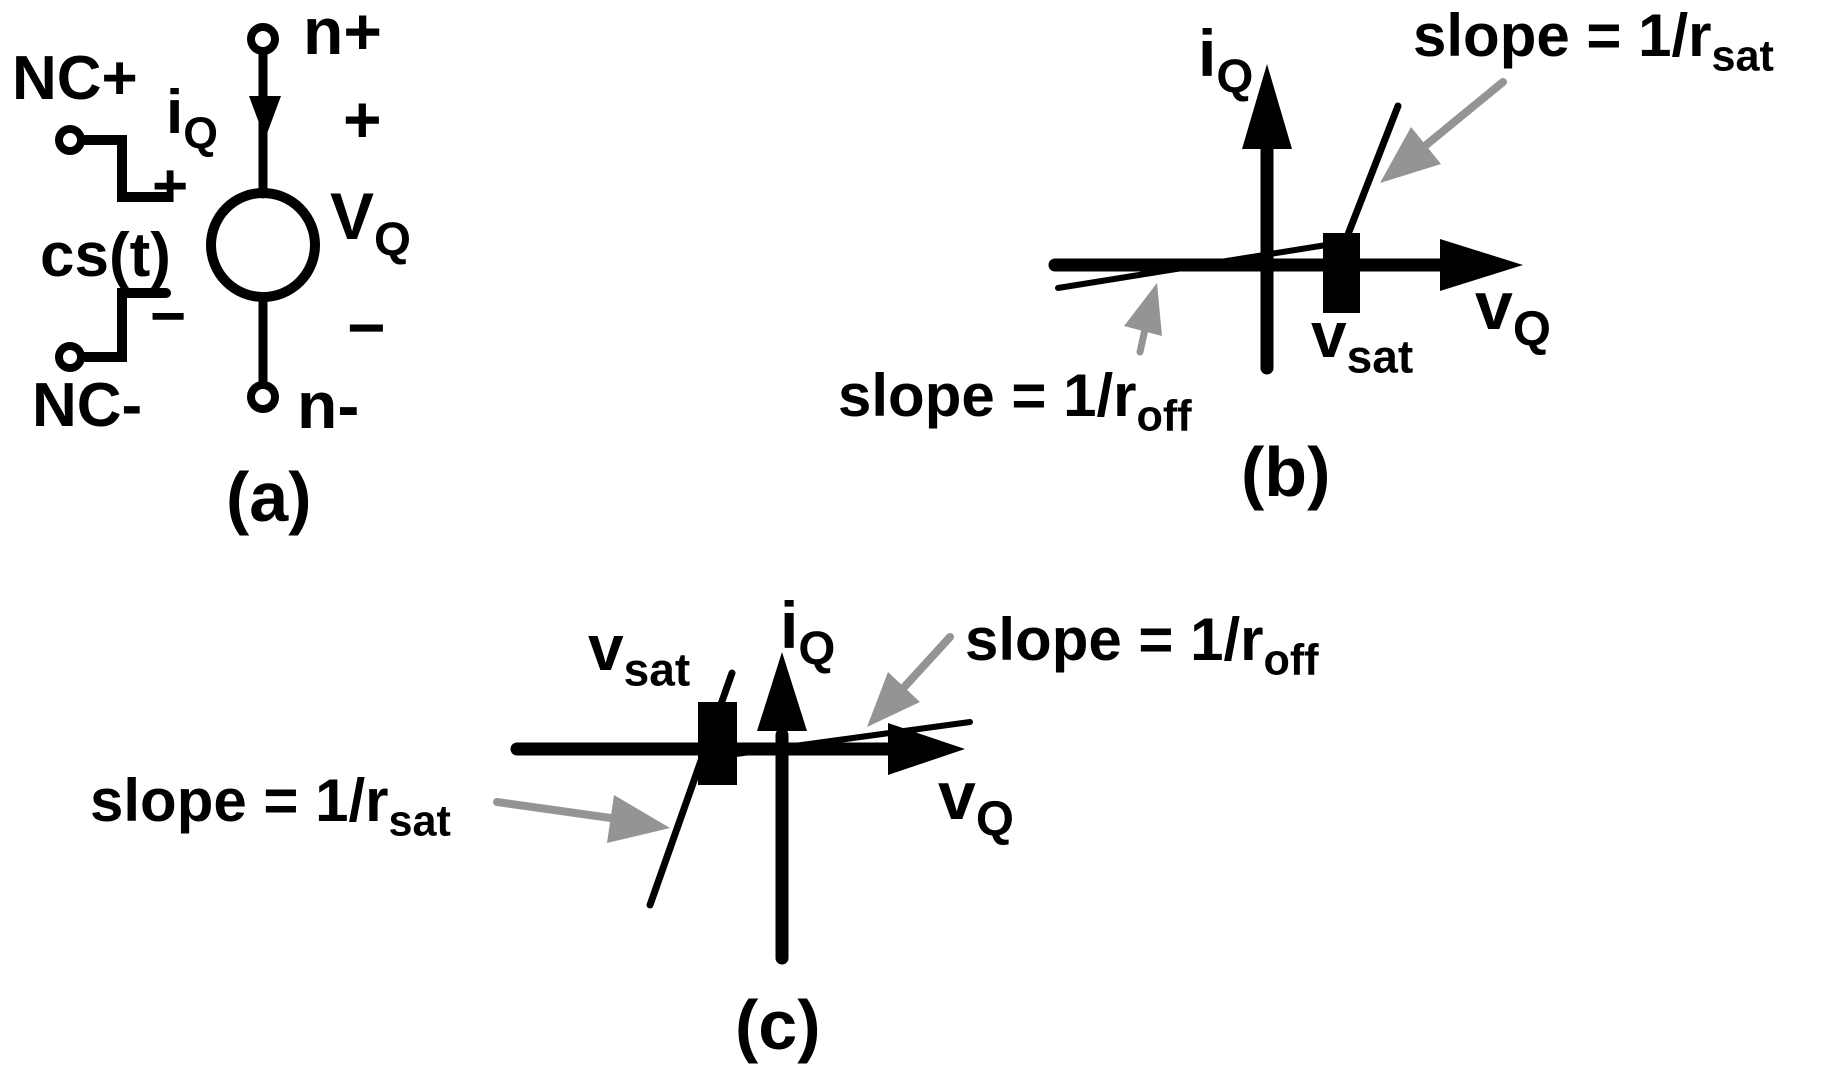  I want to click on plot-b-slope-off-sub: off, so click(1164, 416).